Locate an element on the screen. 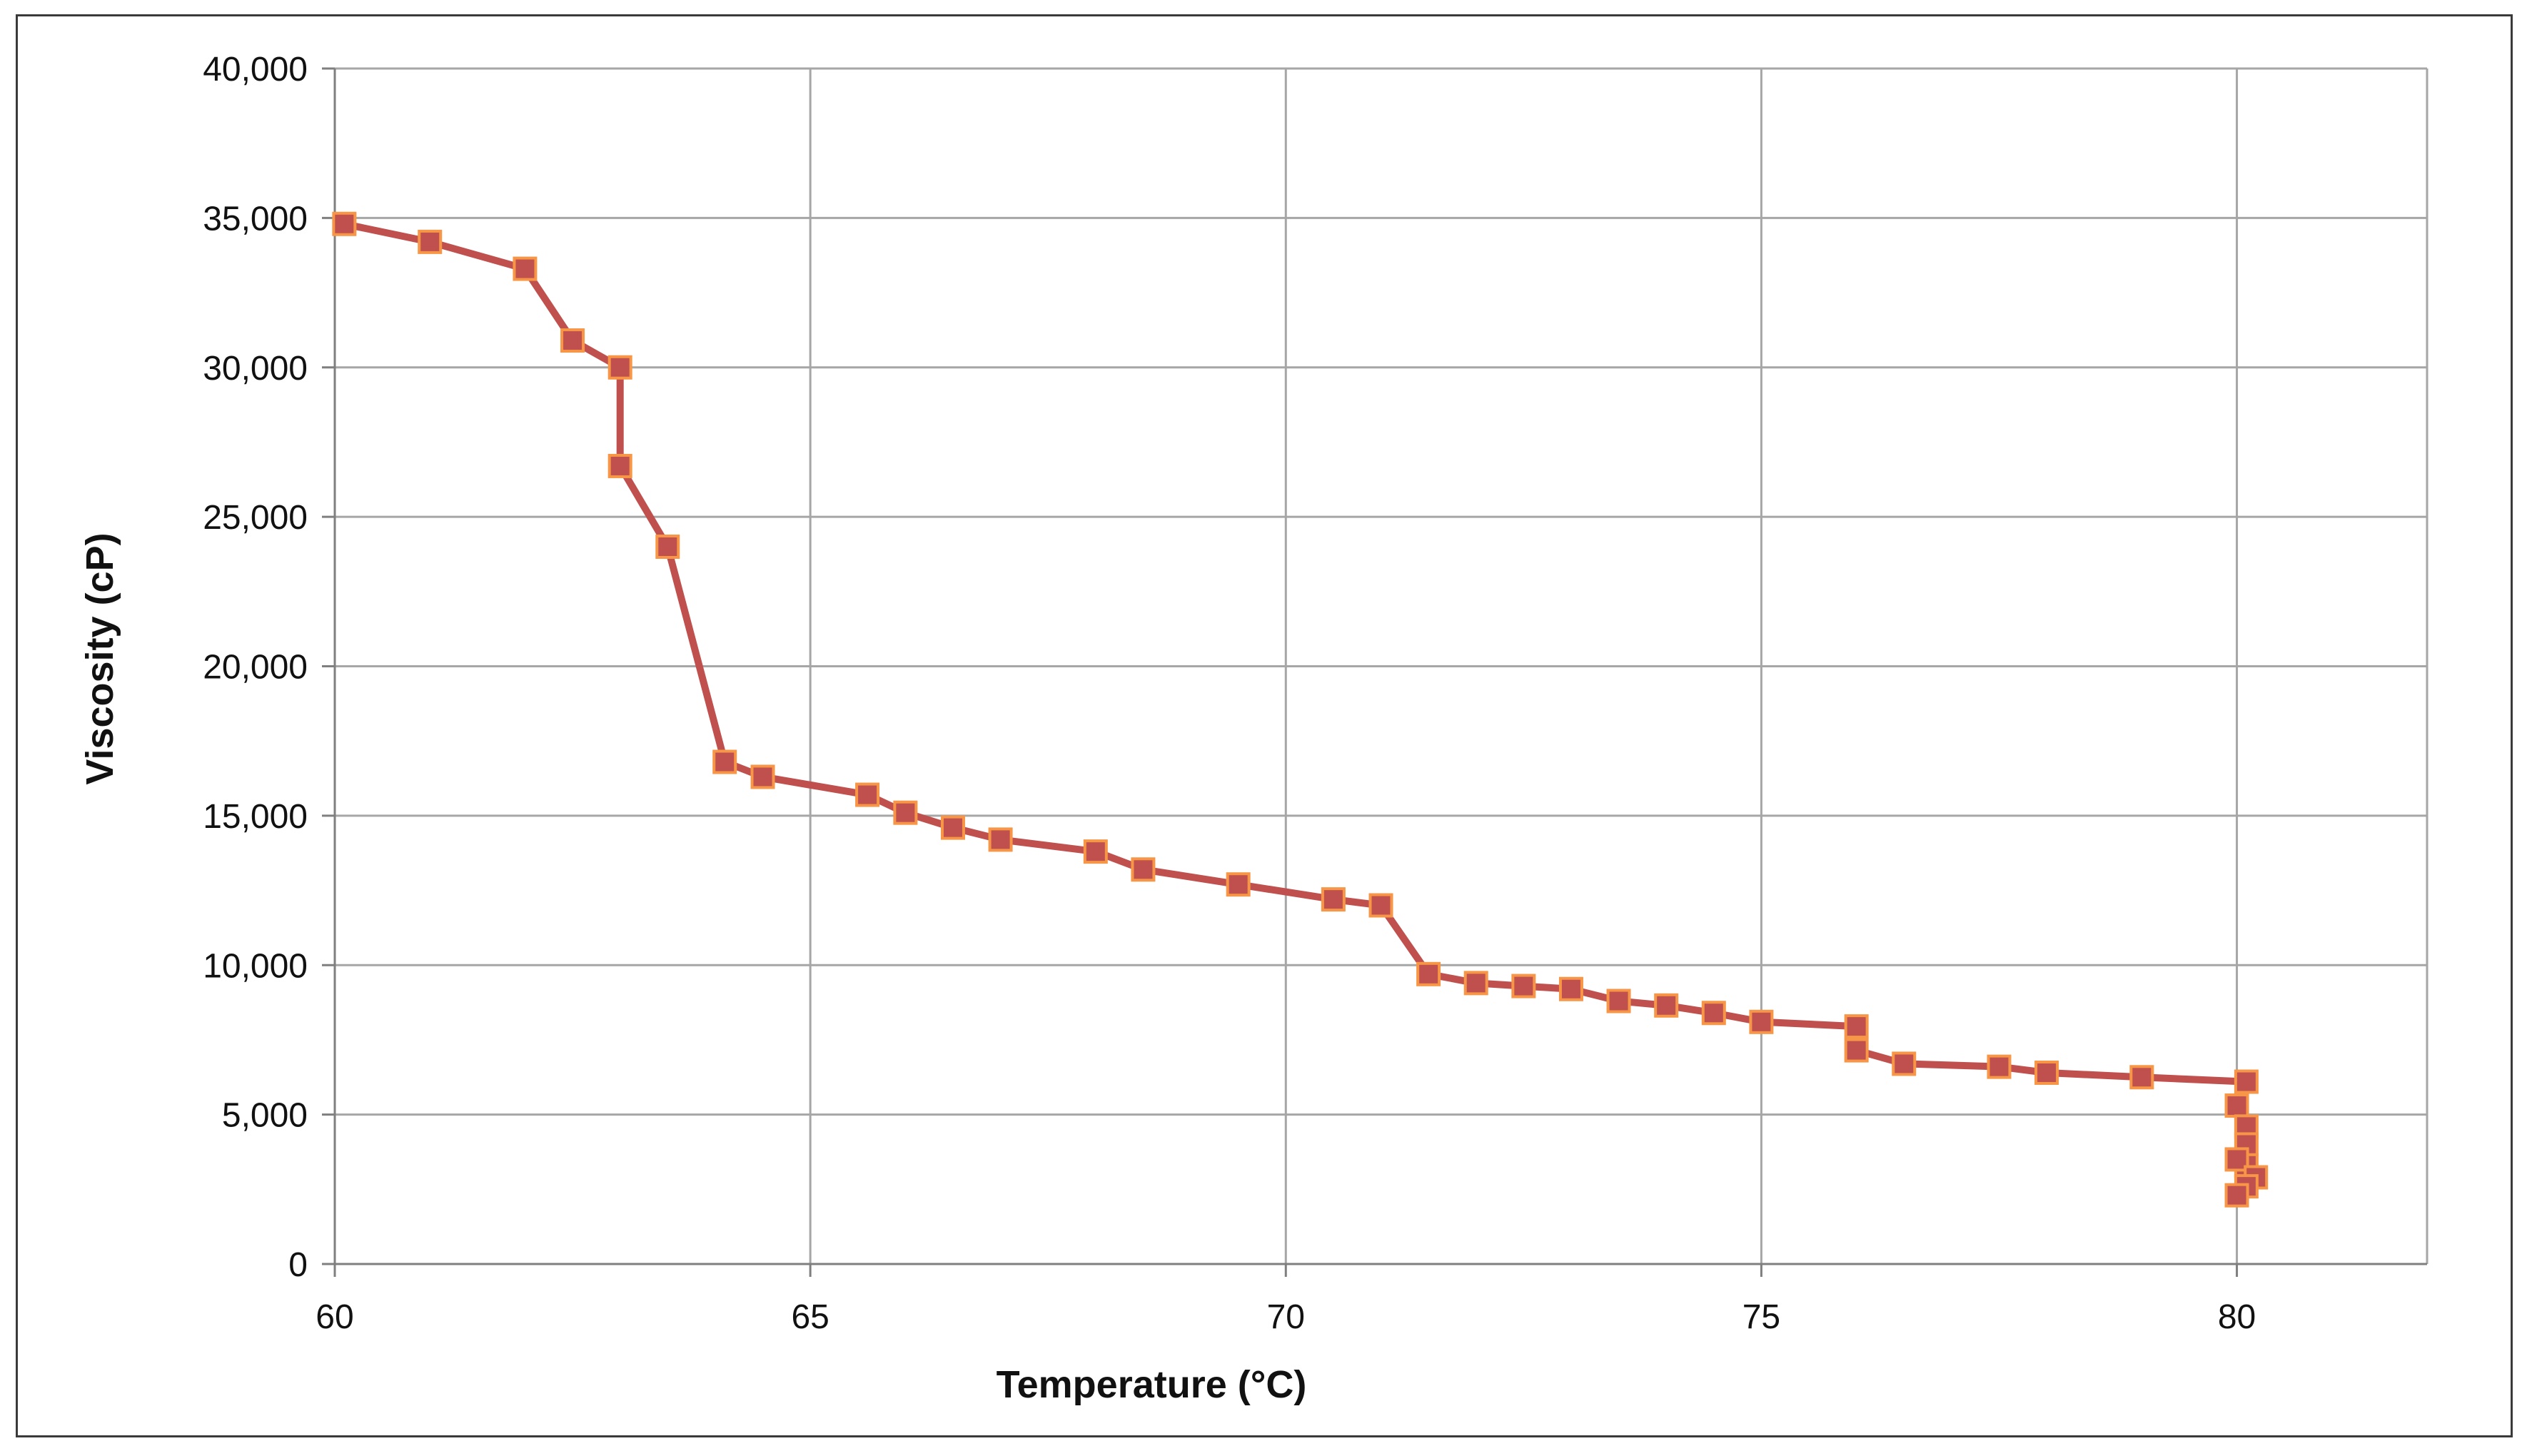 This screenshot has height=1456, width=2532. x-tick-label: 60 is located at coordinates (334, 1317).